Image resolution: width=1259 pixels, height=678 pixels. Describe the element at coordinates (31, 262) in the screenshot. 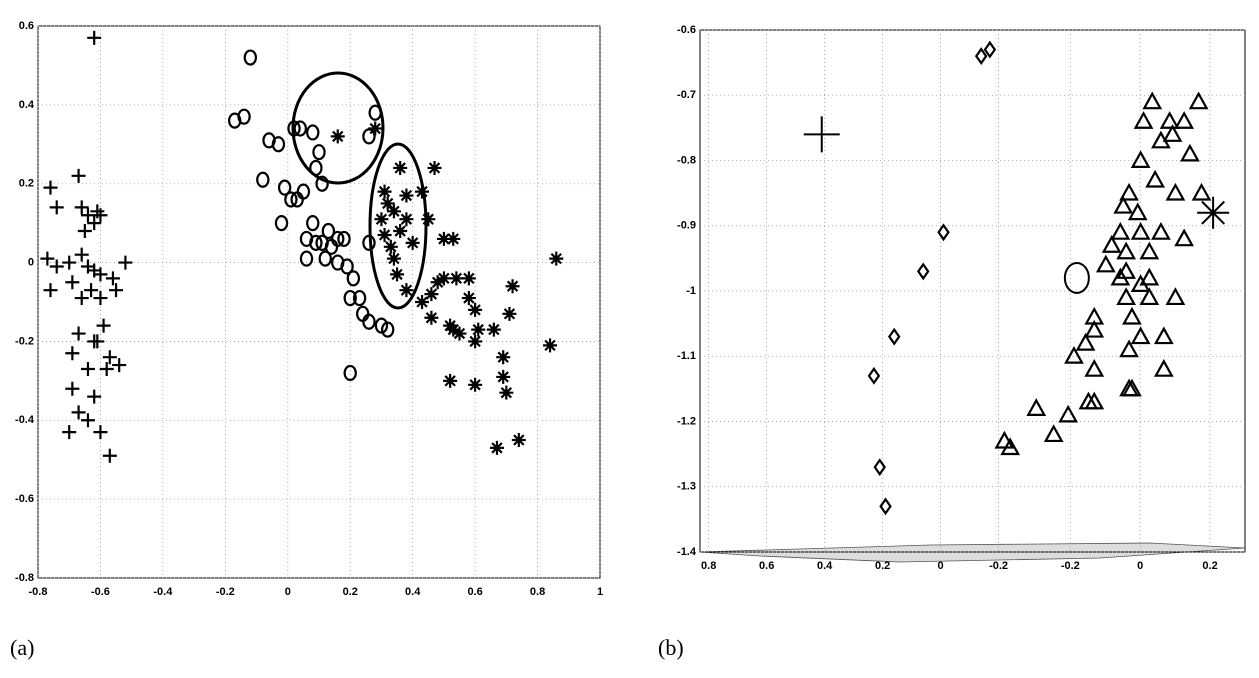

I see `y-tick-label: 0` at that location.